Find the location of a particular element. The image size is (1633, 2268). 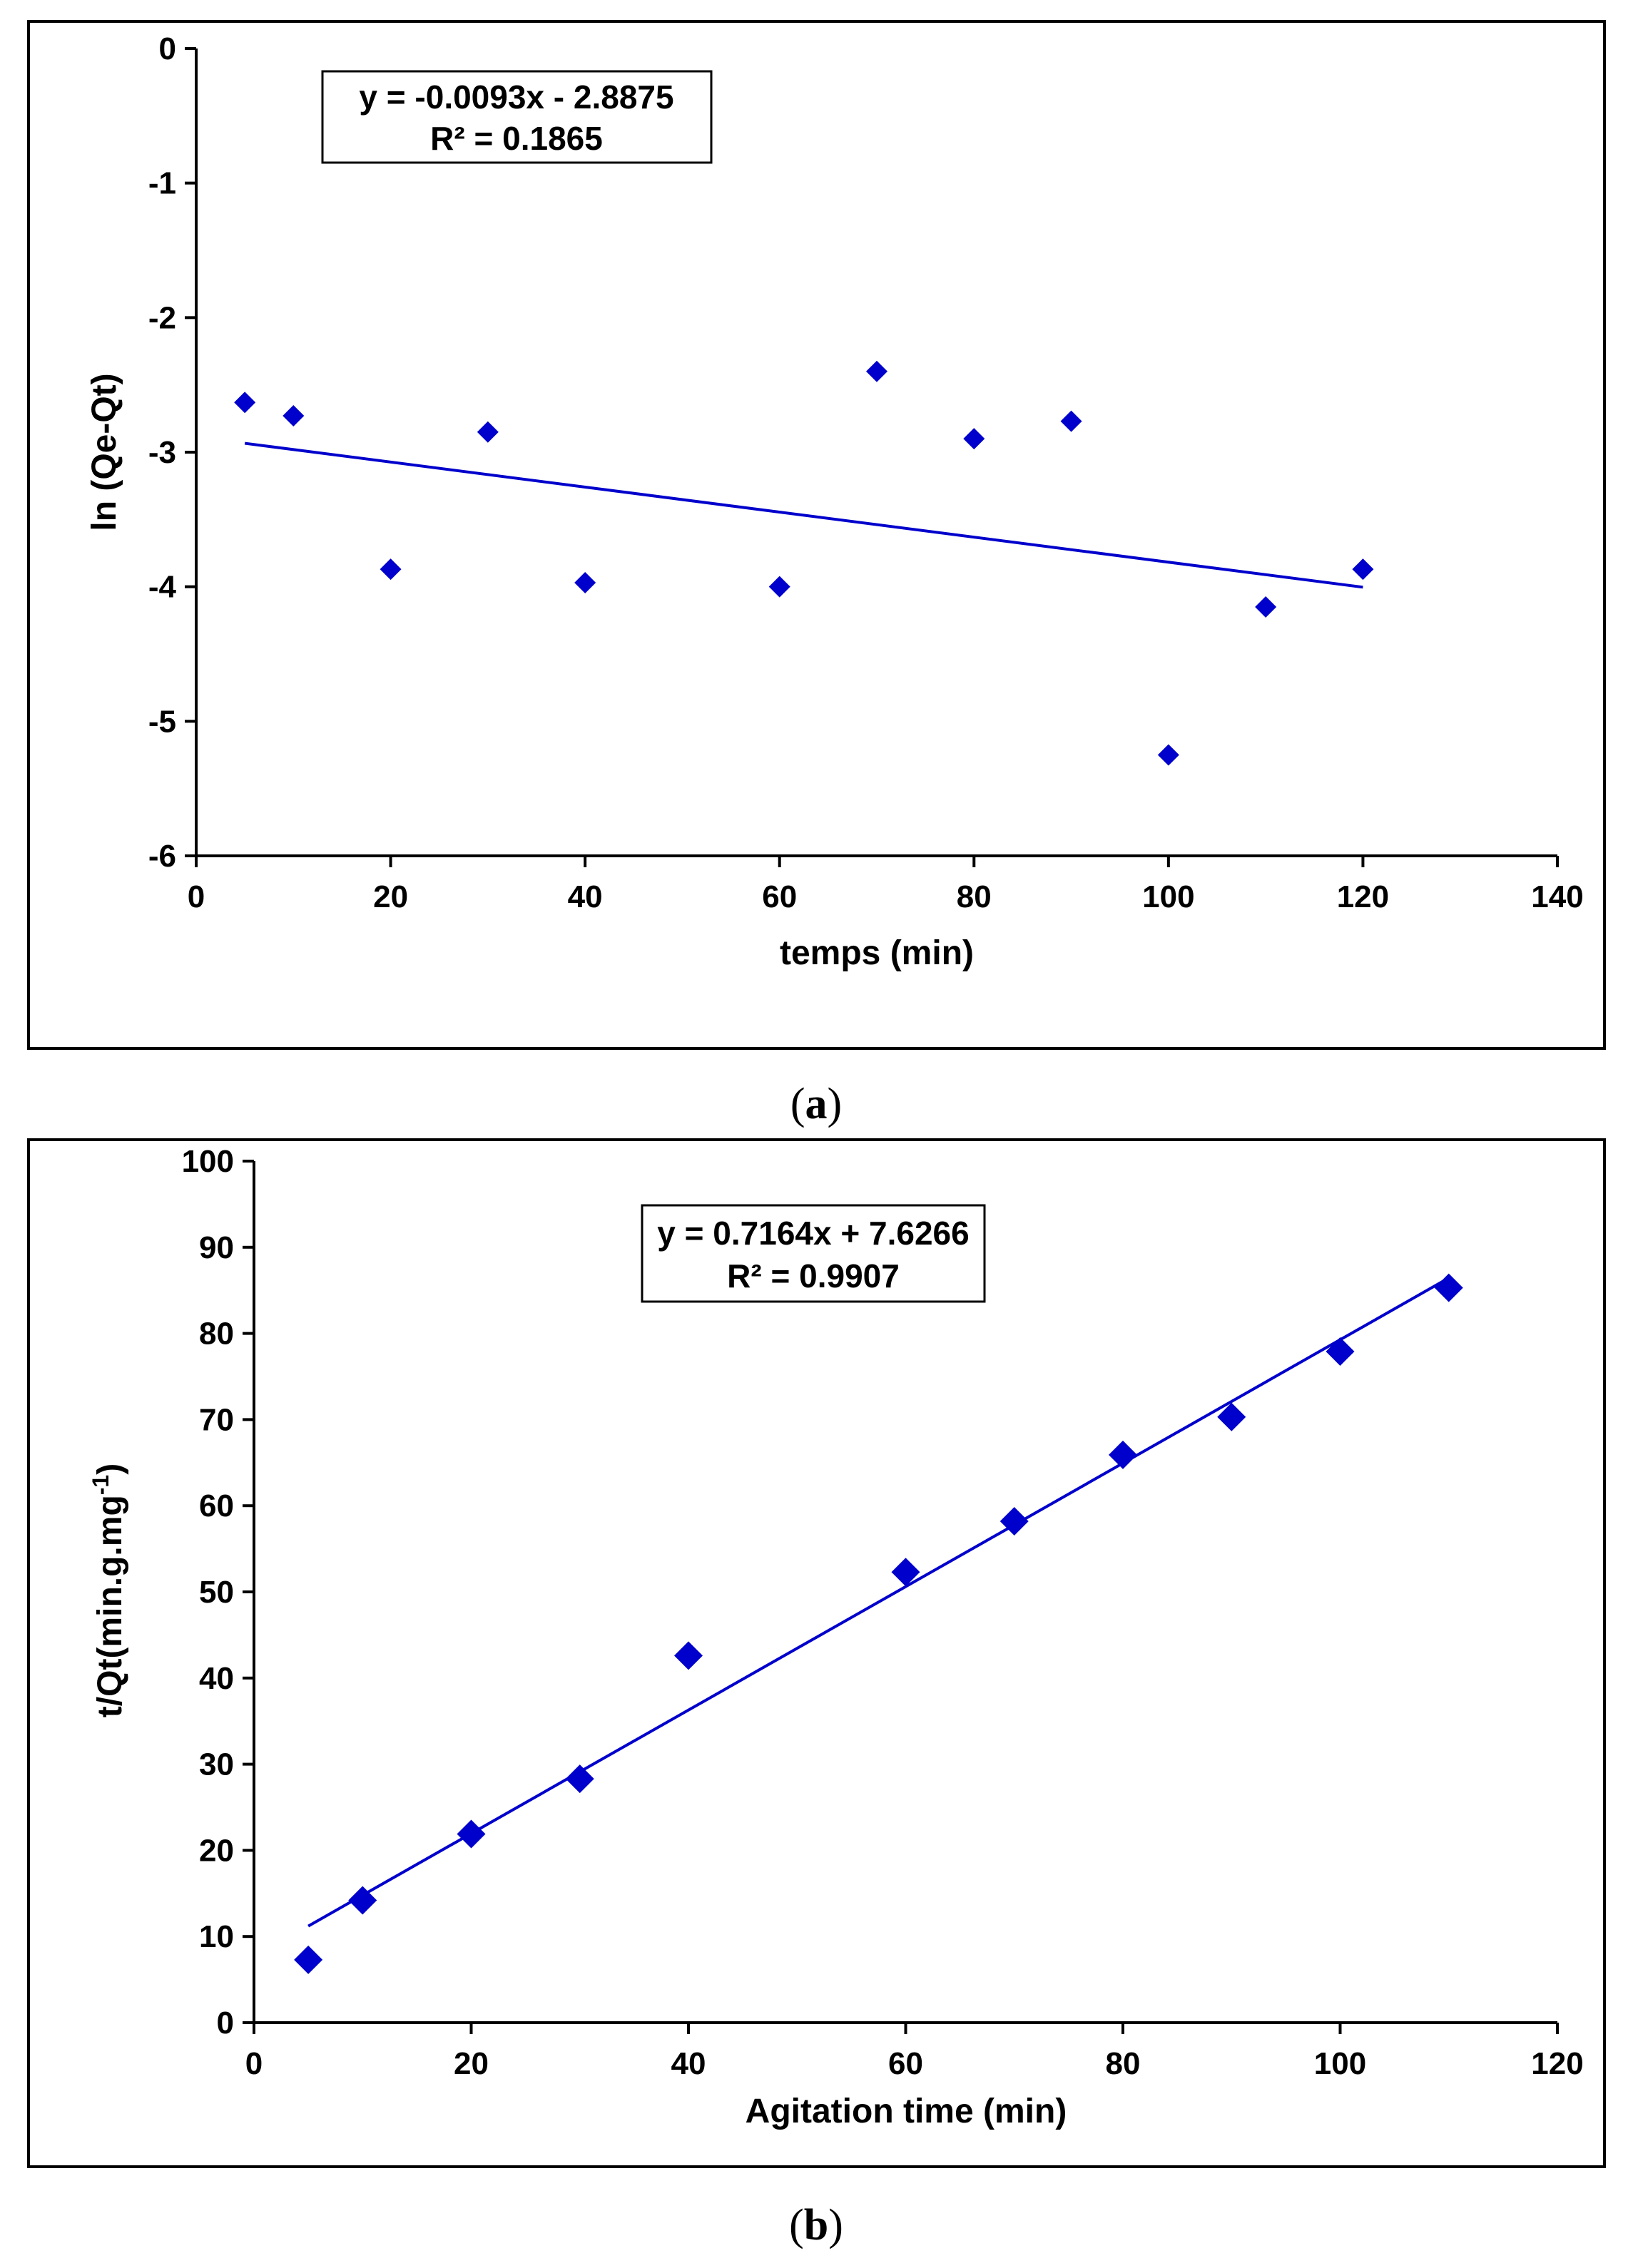

chart-a-xtick-label: 140 is located at coordinates (1557, 896).